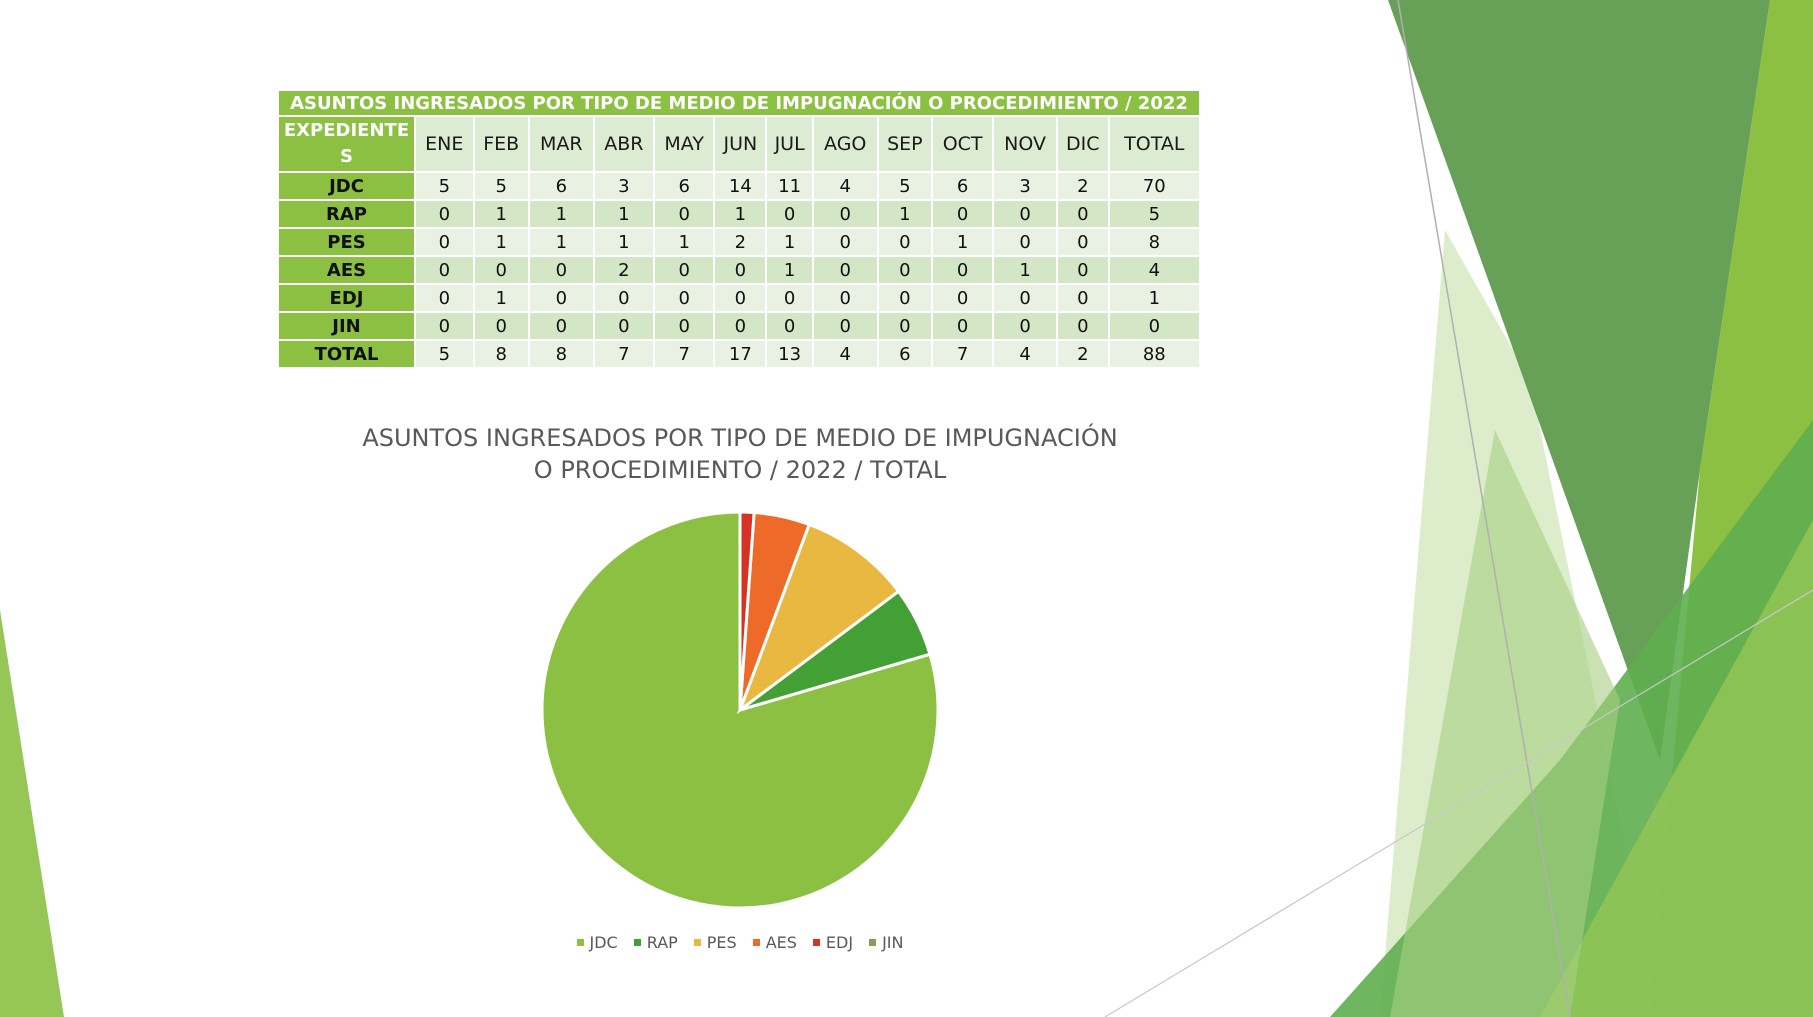 The height and width of the screenshot is (1017, 1813). What do you see at coordinates (721, 942) in the screenshot?
I see `legend-label: PES` at bounding box center [721, 942].